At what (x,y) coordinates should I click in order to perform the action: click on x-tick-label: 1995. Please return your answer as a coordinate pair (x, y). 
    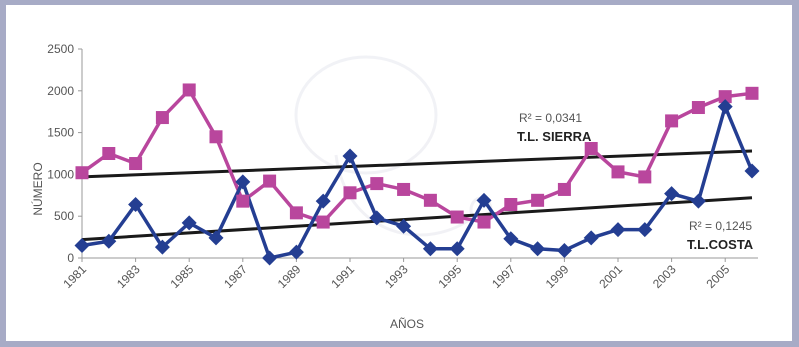
    Looking at the image, I should click on (450, 276).